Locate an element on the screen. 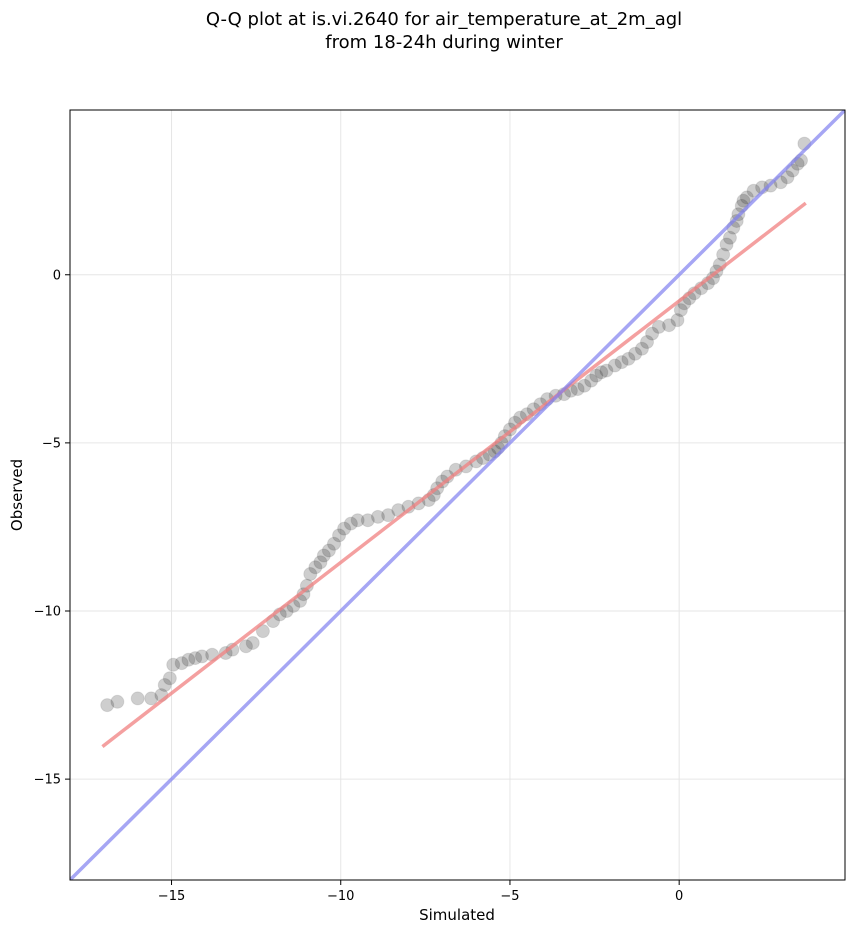  chart-title-line-2: from 18-24h during winter is located at coordinates (444, 42).